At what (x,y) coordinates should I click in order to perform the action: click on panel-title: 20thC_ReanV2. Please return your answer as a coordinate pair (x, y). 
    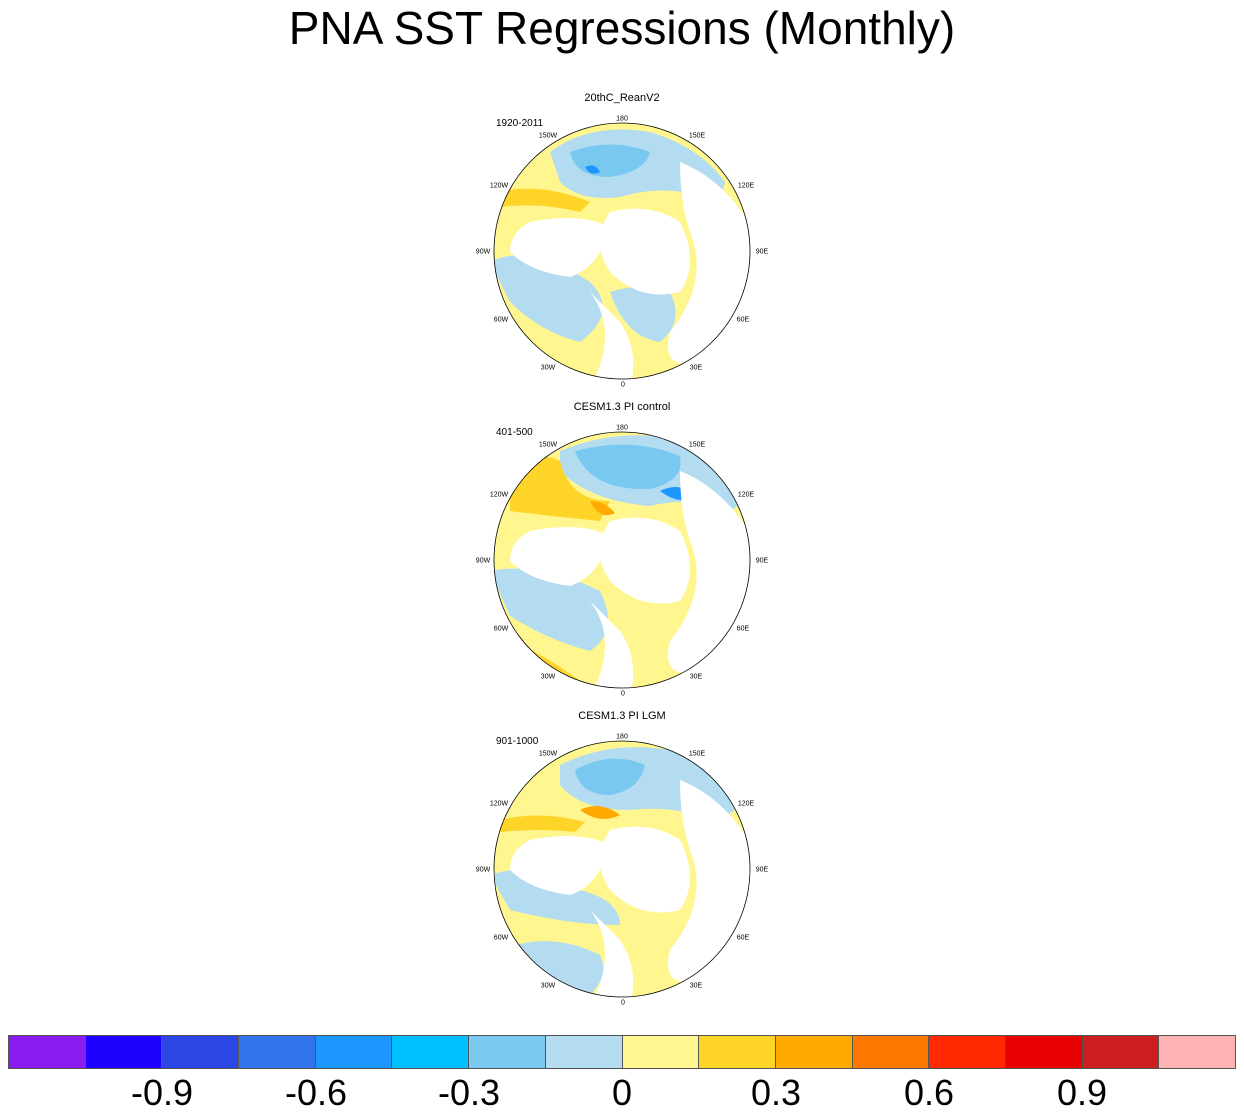
    Looking at the image, I should click on (622, 98).